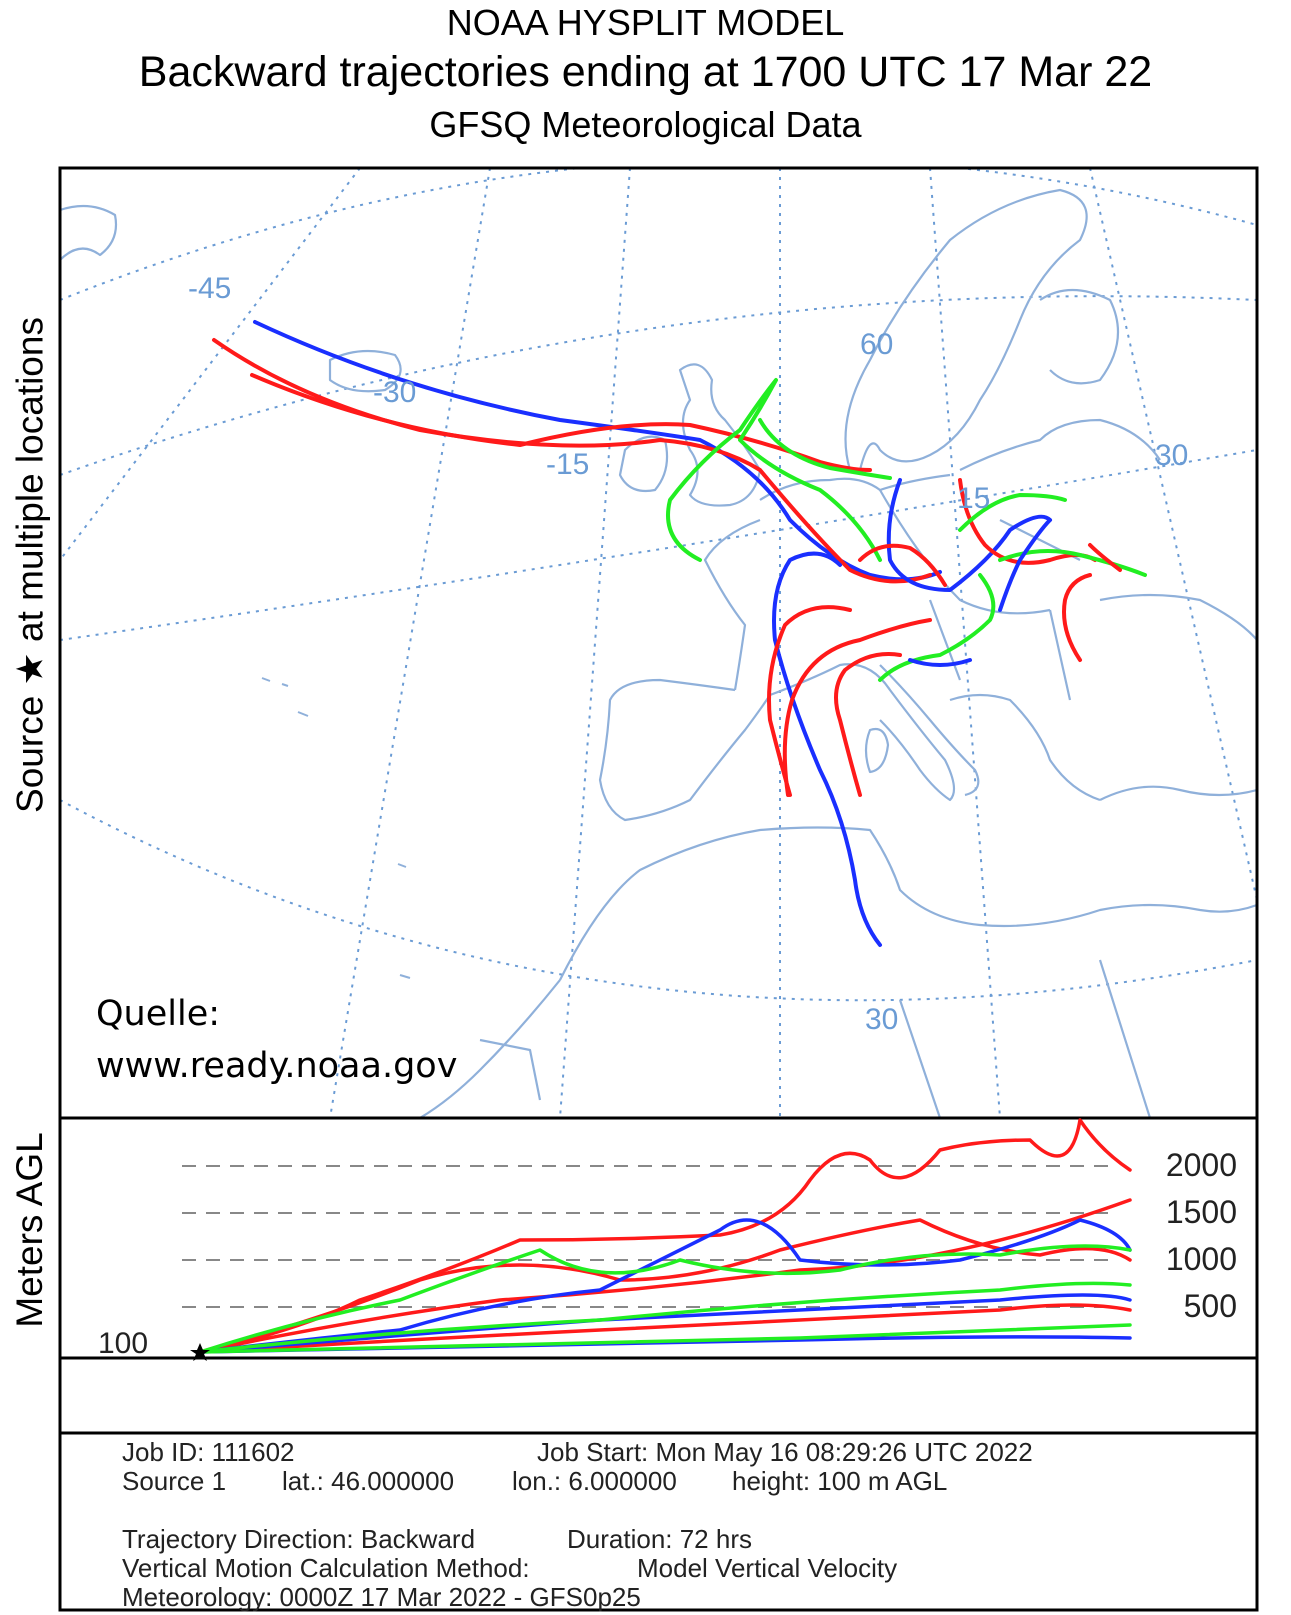  Describe the element at coordinates (1178, 617) in the screenshot. I see `black-sea-coast` at that location.